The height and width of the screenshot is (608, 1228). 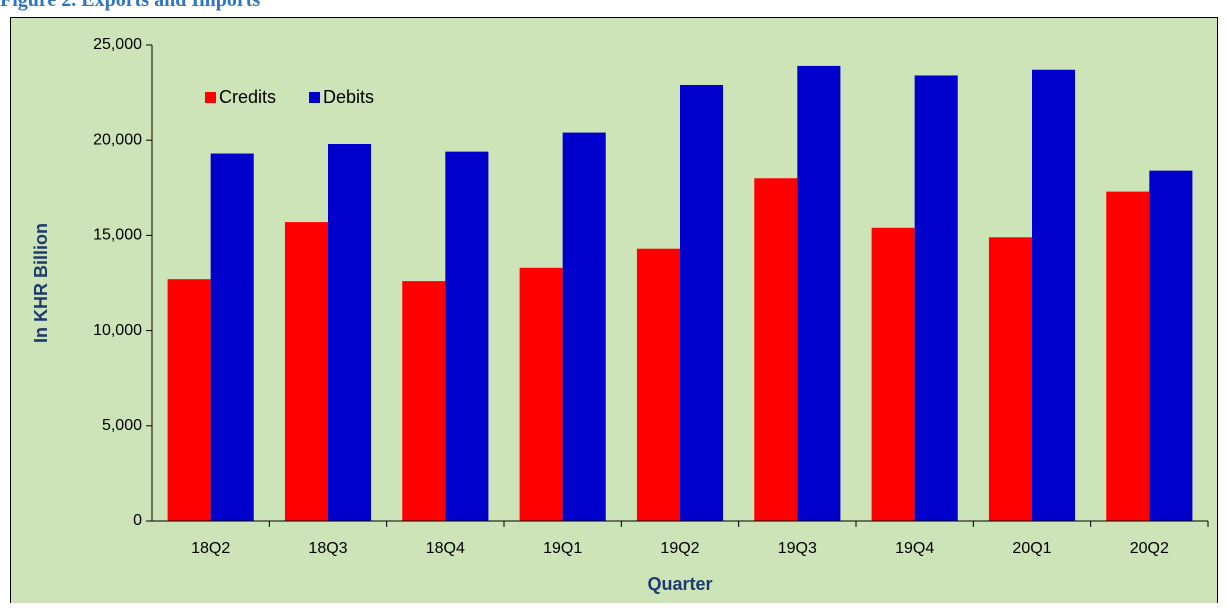 I want to click on y-tick-label: 20,000, so click(x=117, y=139).